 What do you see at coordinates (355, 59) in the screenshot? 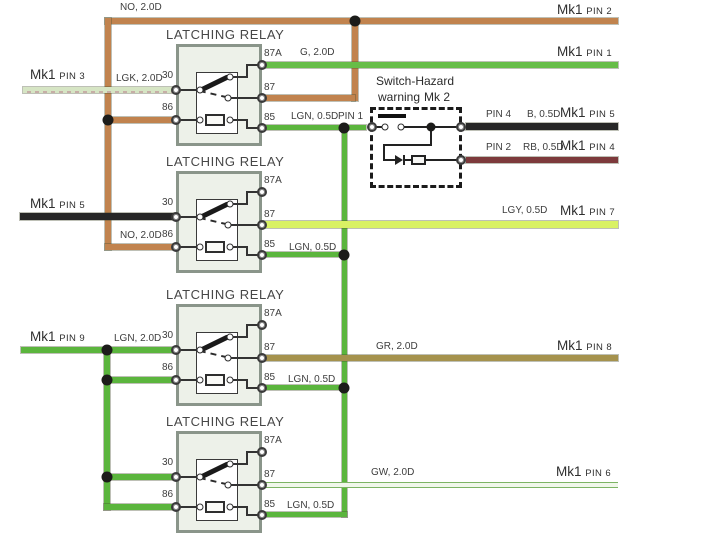
I see `wire-no-vertical-right` at bounding box center [355, 59].